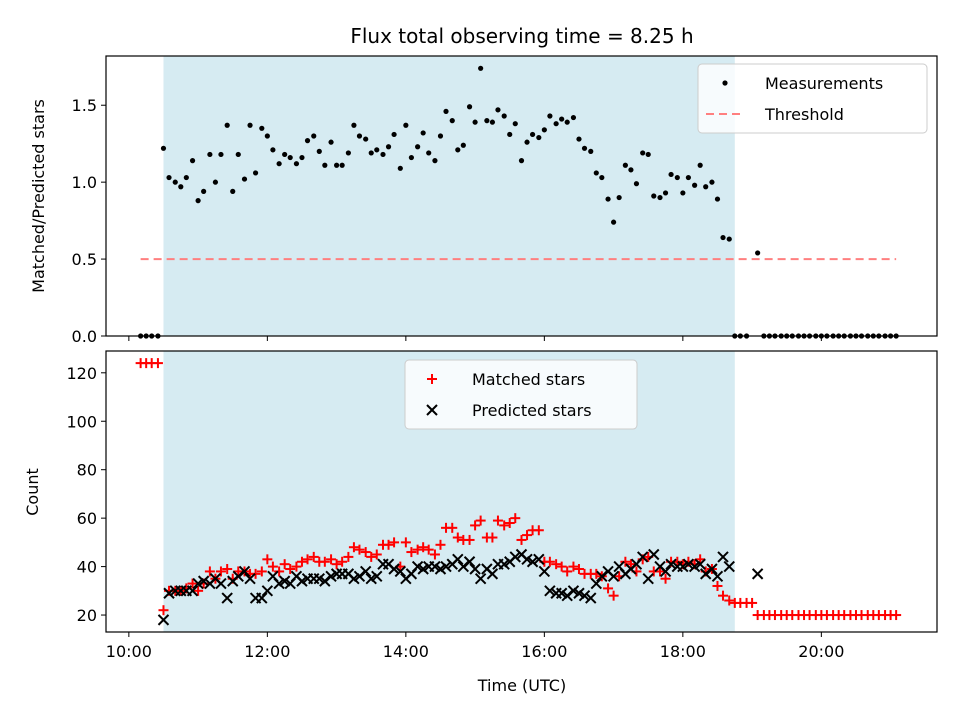 This screenshot has width=960, height=720. I want to click on time-x-axis-label: Time (UTC), so click(521, 685).